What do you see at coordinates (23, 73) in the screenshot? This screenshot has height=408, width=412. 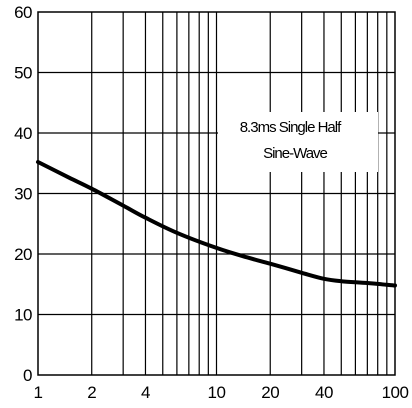 I see `y-tick-label: 50` at bounding box center [23, 73].